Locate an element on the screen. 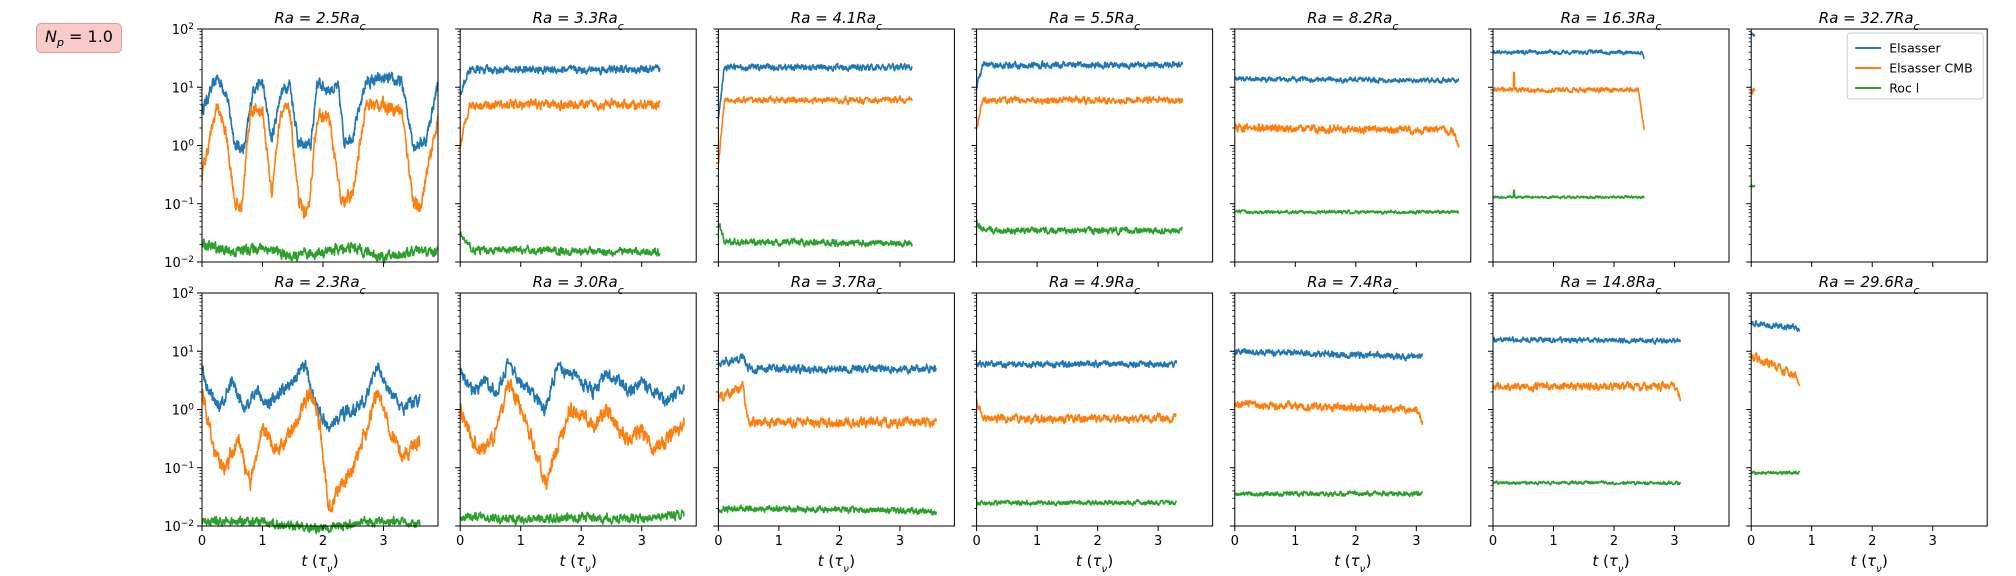 Image resolution: width=2016 pixels, height=576 pixels. panel-ra-3_3: Ra = 3.3Rac is located at coordinates (576, 138).